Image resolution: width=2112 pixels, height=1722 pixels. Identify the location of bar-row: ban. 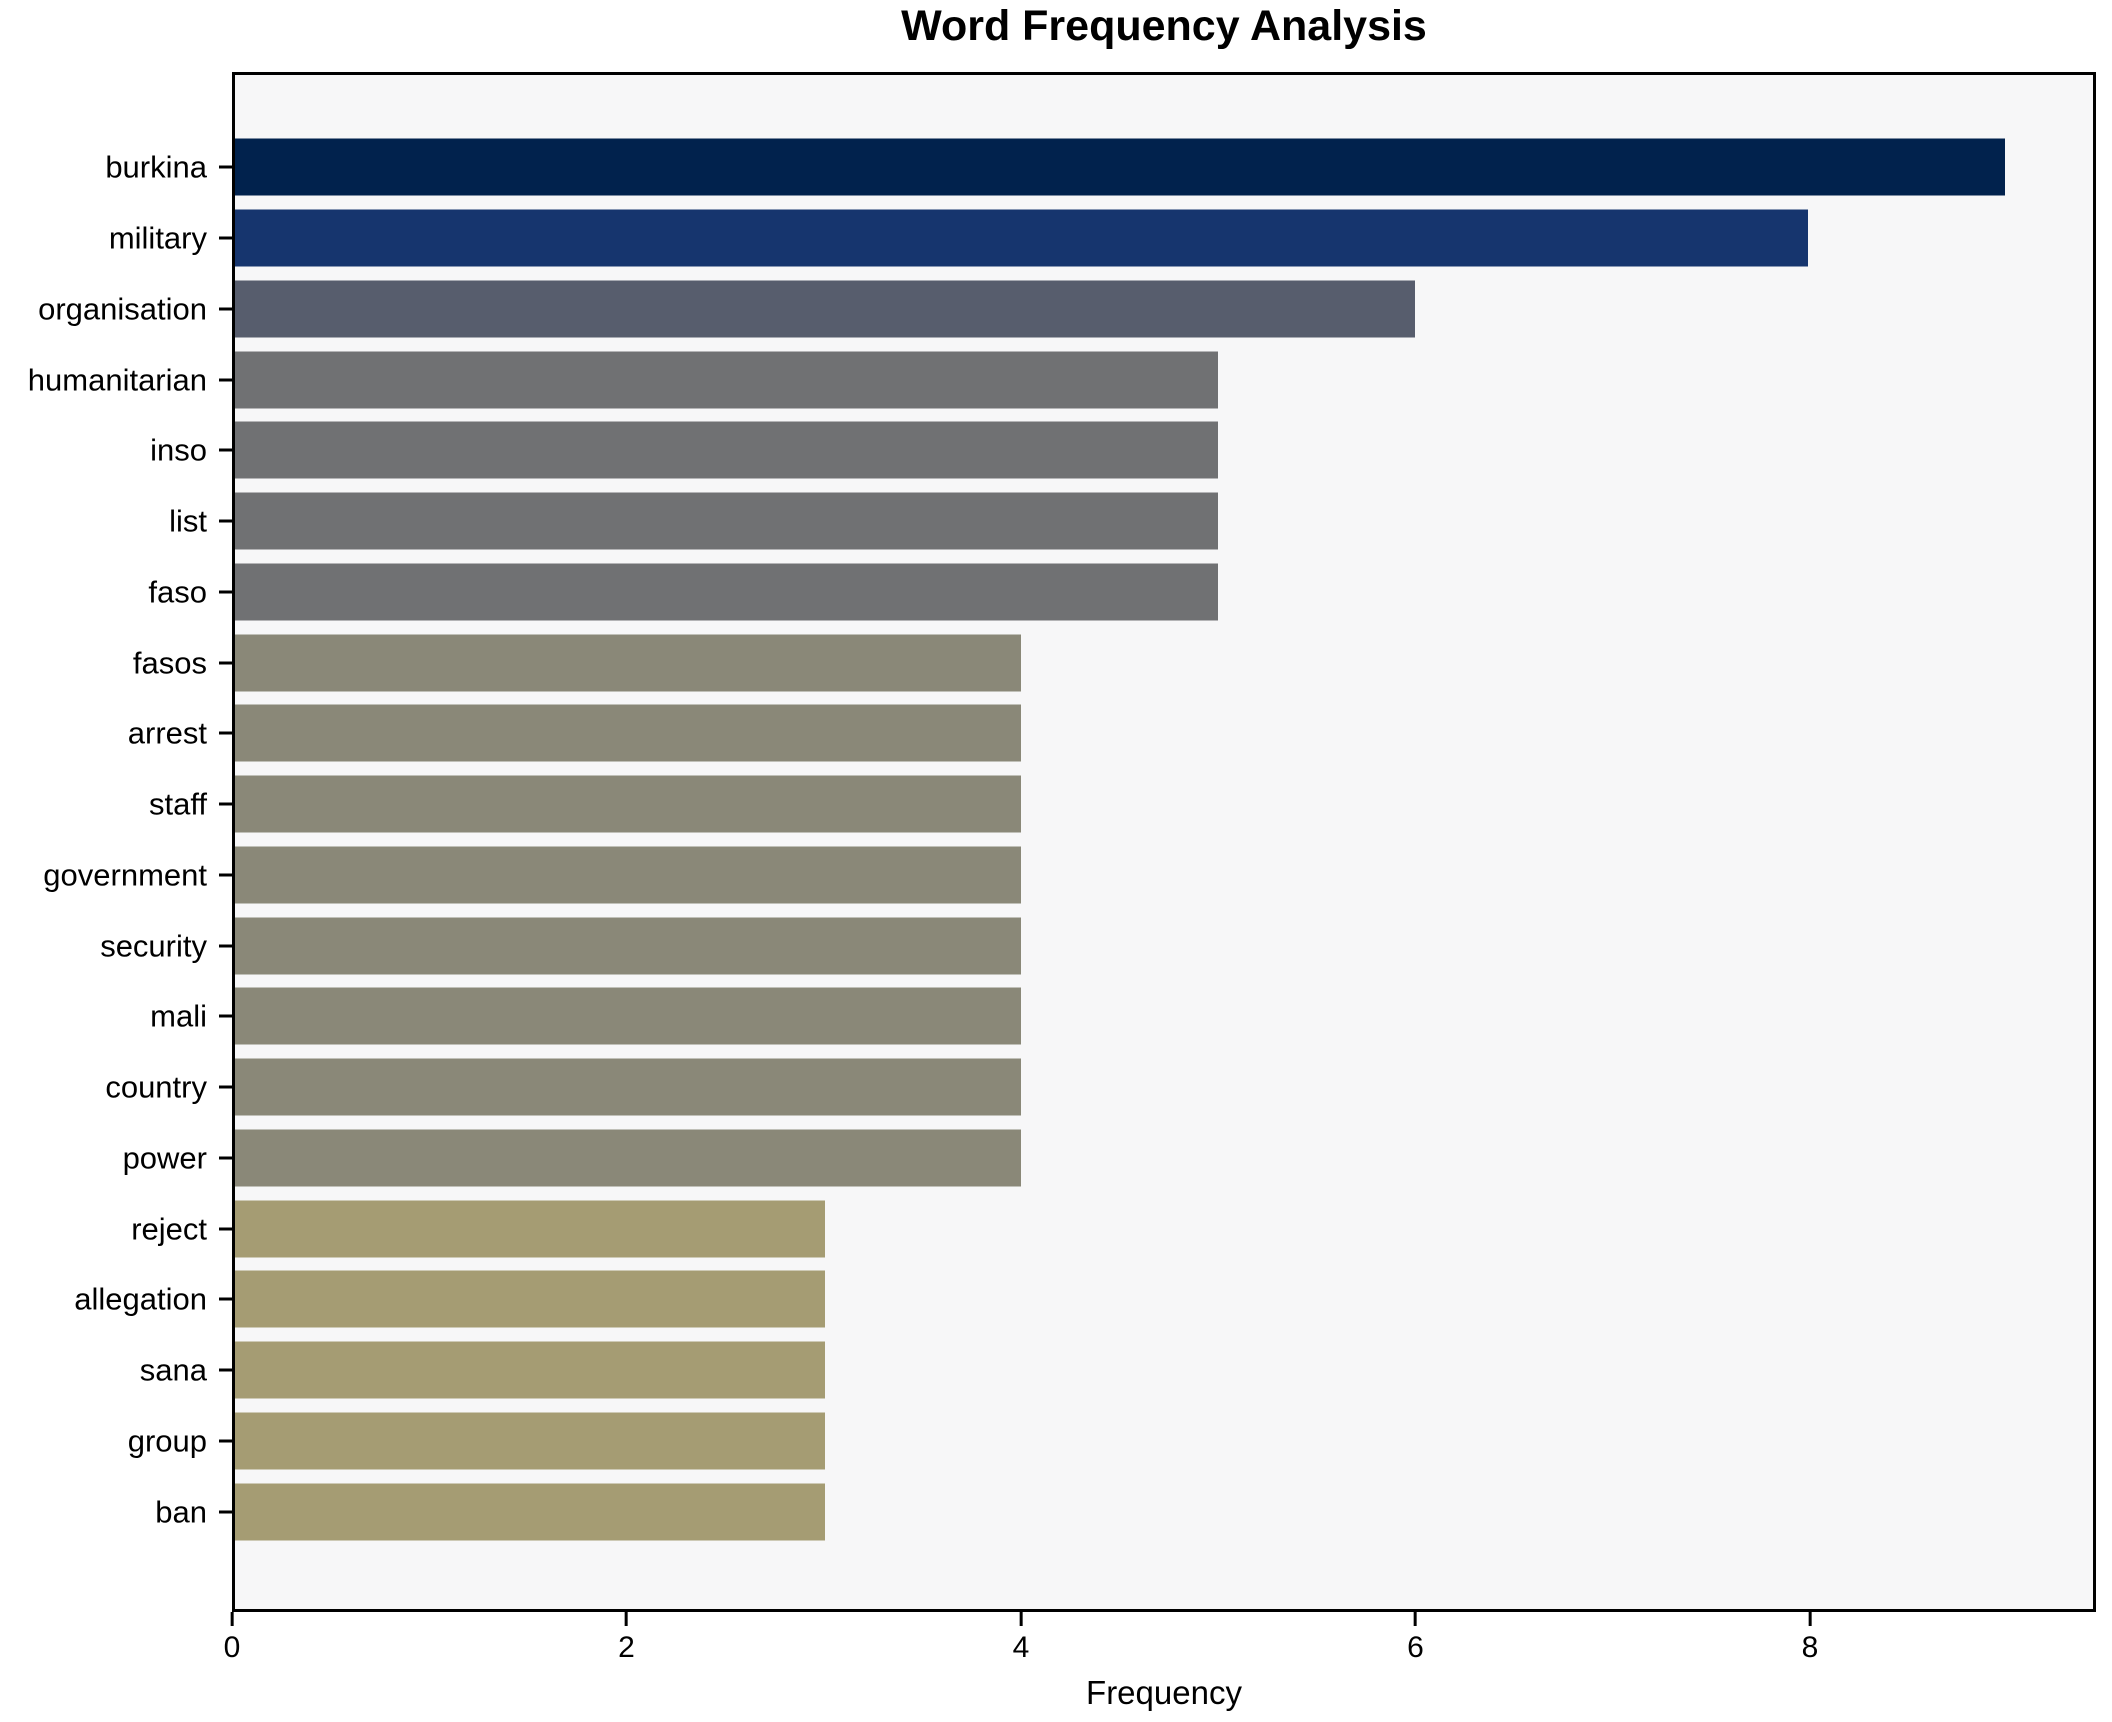
(1124, 1511).